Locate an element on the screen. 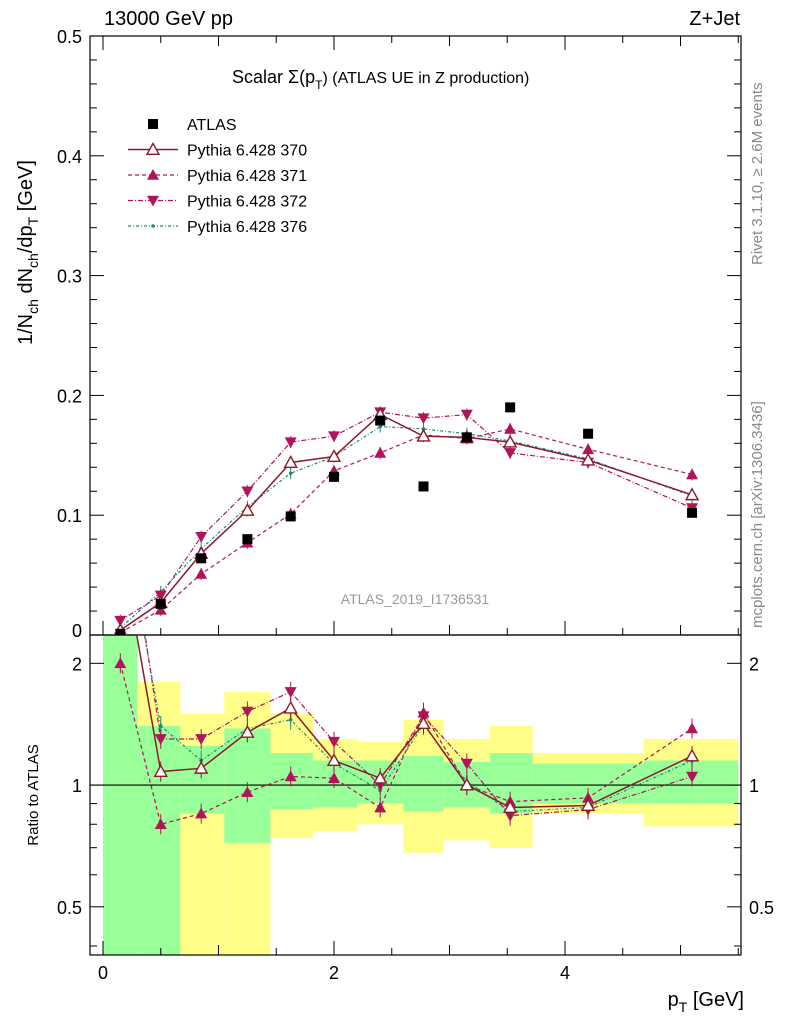 Image resolution: width=786 pixels, height=1024 pixels. legend-label: Pythia 6.428 371 is located at coordinates (247, 176).